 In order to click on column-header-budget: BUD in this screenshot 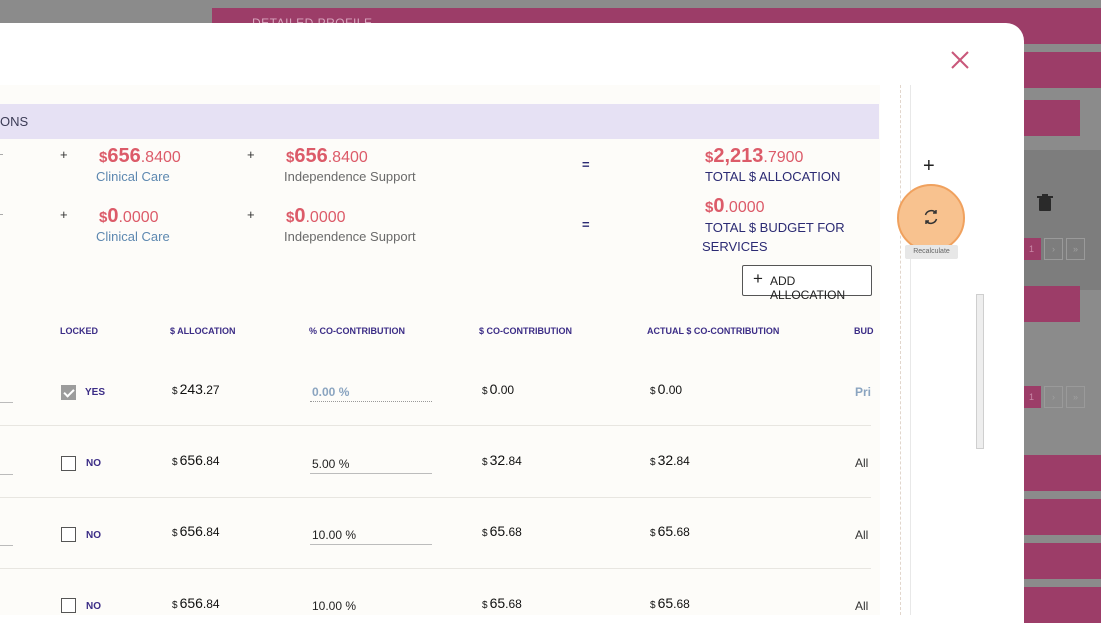, I will do `click(864, 331)`.